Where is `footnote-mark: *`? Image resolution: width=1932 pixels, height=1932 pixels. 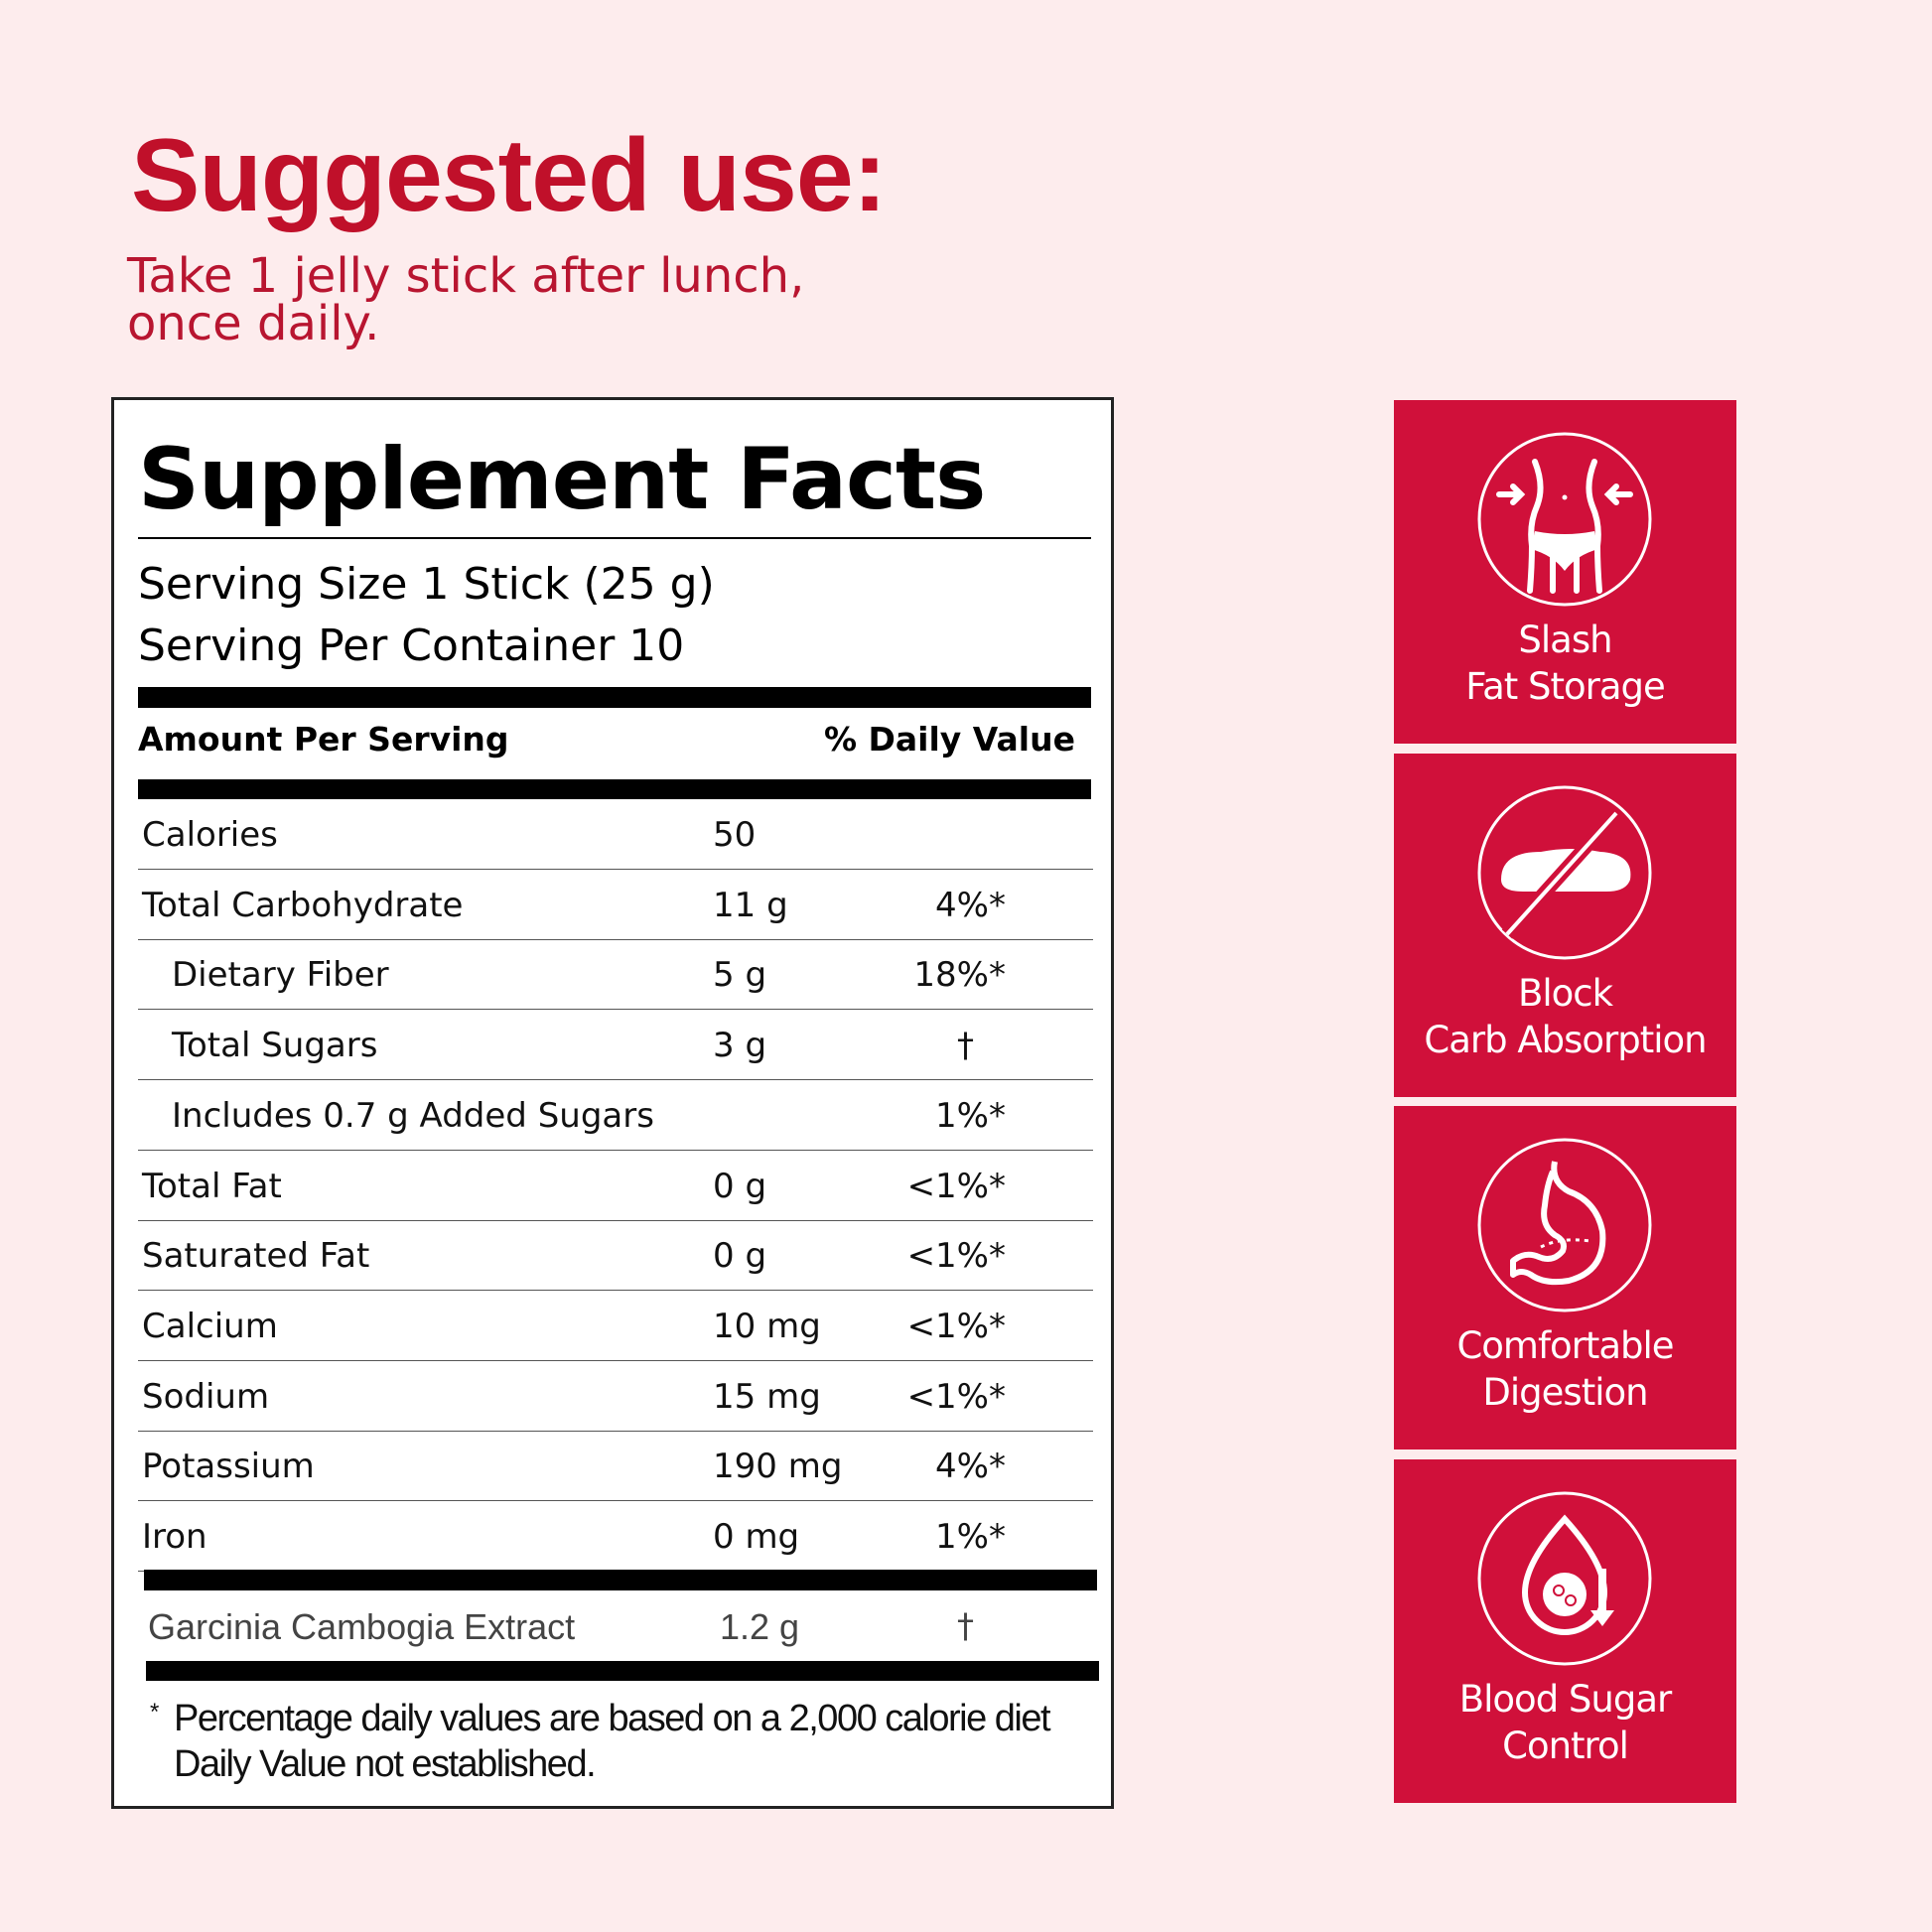
footnote-mark: * is located at coordinates (155, 1712).